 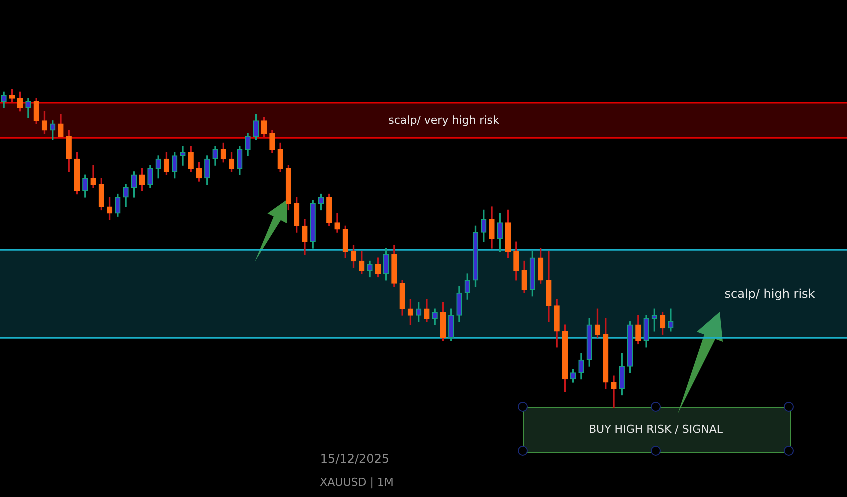 I want to click on text: XAUUSD | 1M, so click(x=357, y=482).